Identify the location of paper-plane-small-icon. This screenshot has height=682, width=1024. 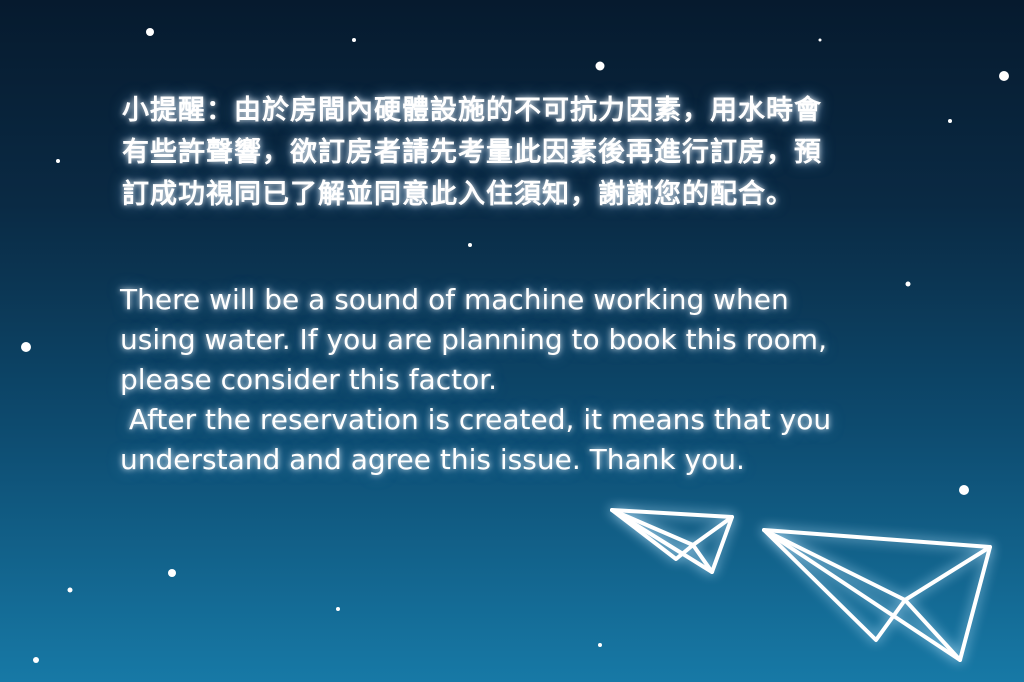
(672, 541).